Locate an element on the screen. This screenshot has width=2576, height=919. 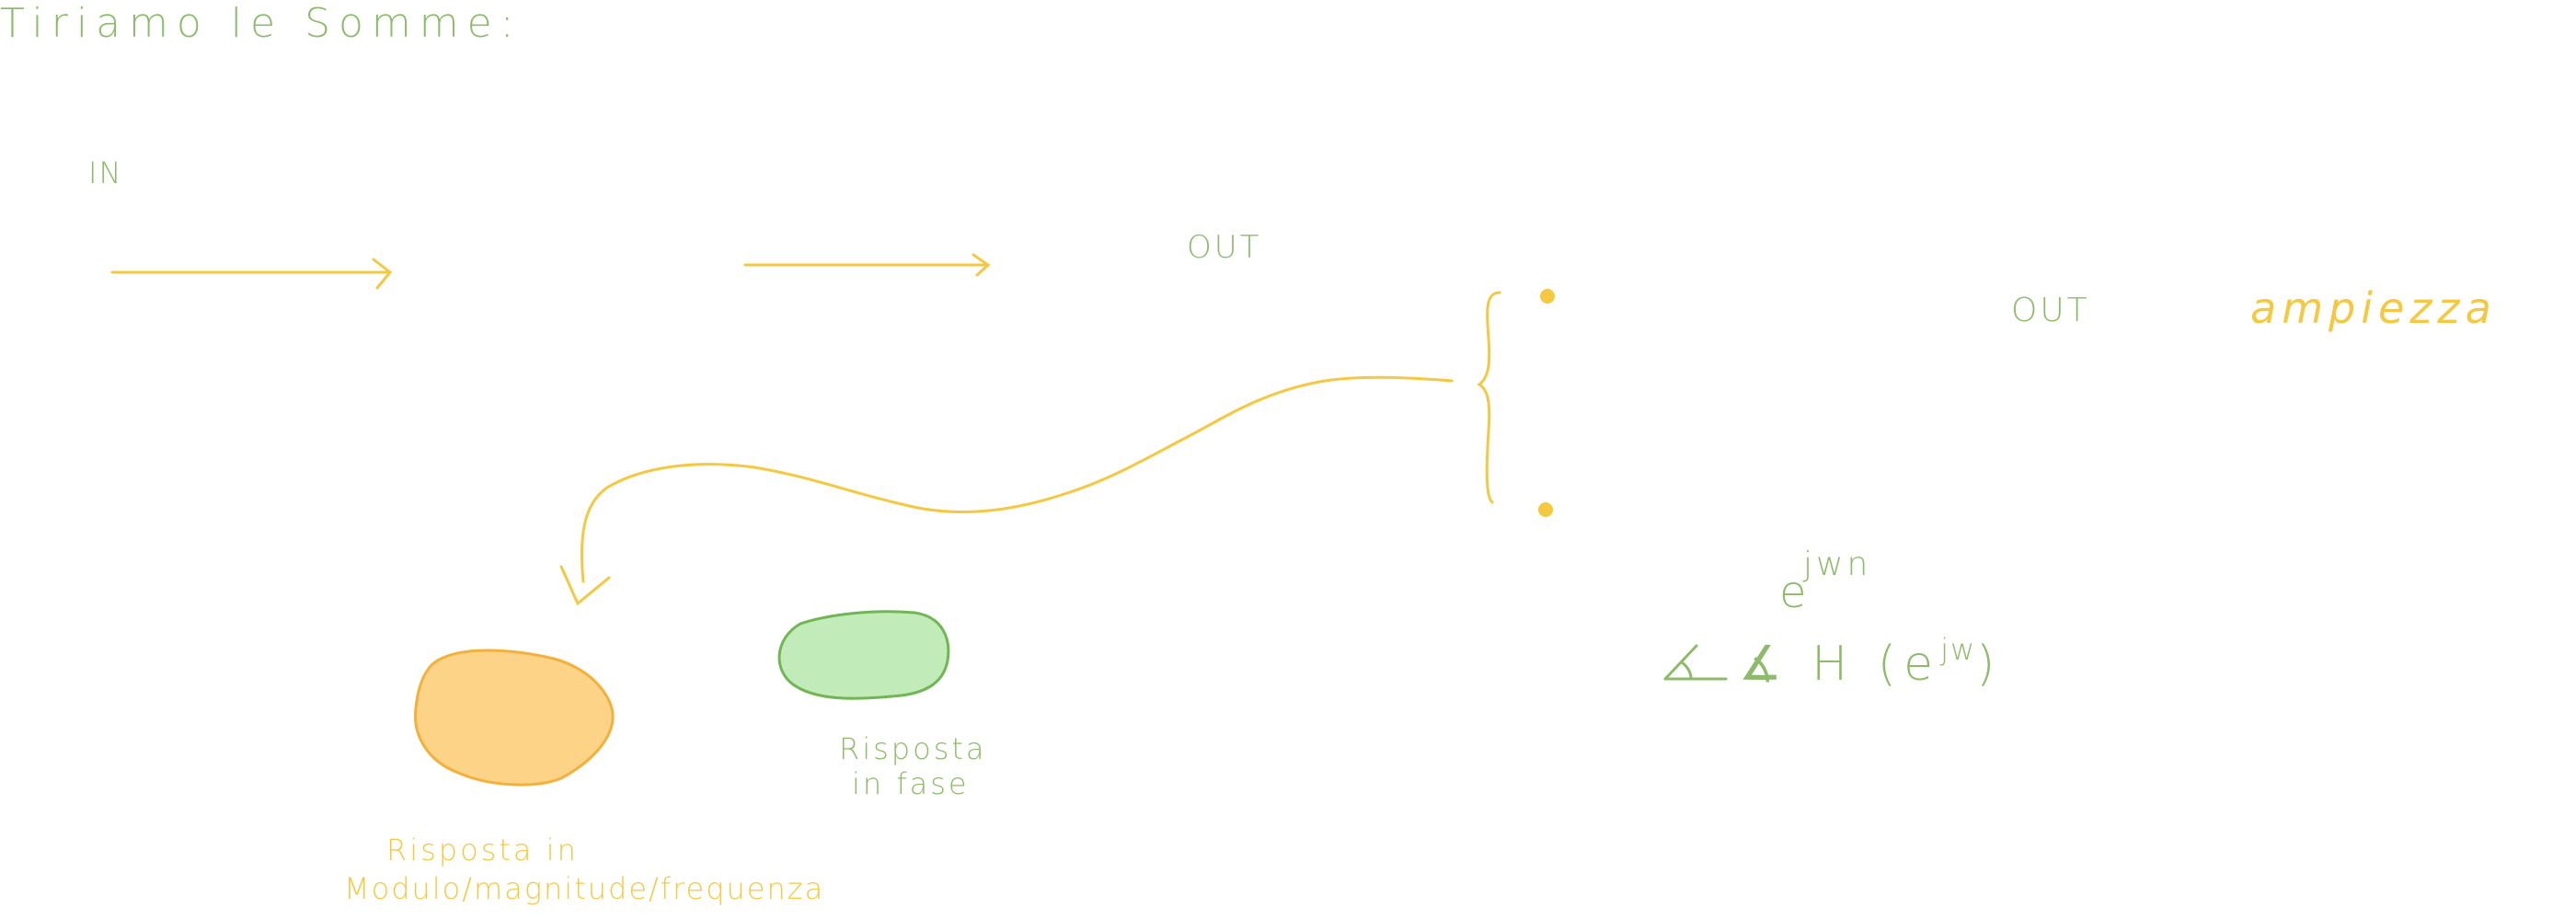
risposta-modulo-line1: Risposta in is located at coordinates (482, 850).